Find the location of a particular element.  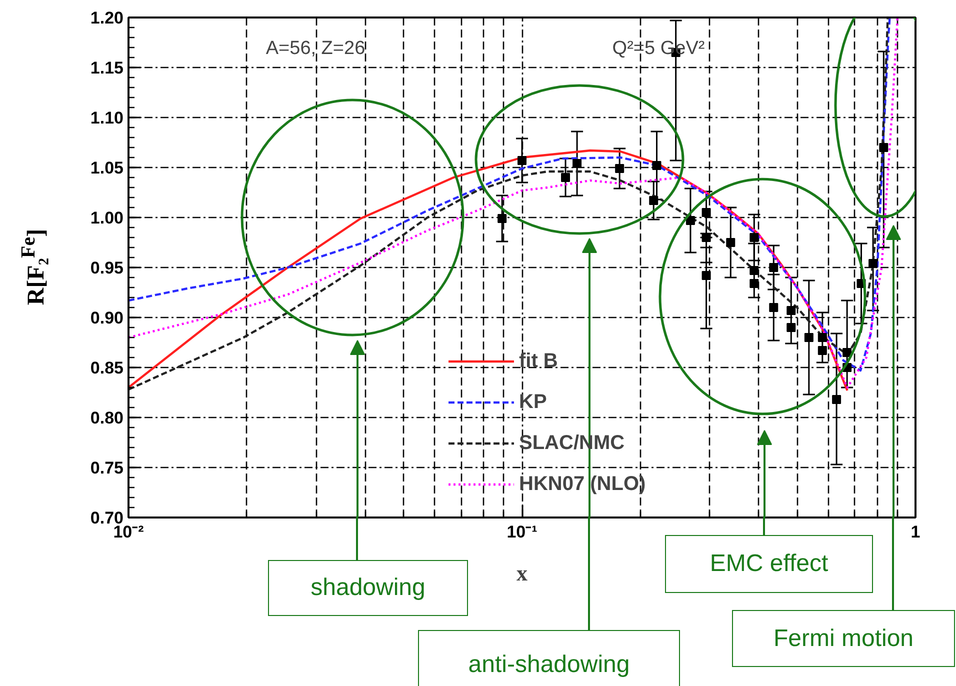

x-tick-label: 10⁻² is located at coordinates (128, 532).